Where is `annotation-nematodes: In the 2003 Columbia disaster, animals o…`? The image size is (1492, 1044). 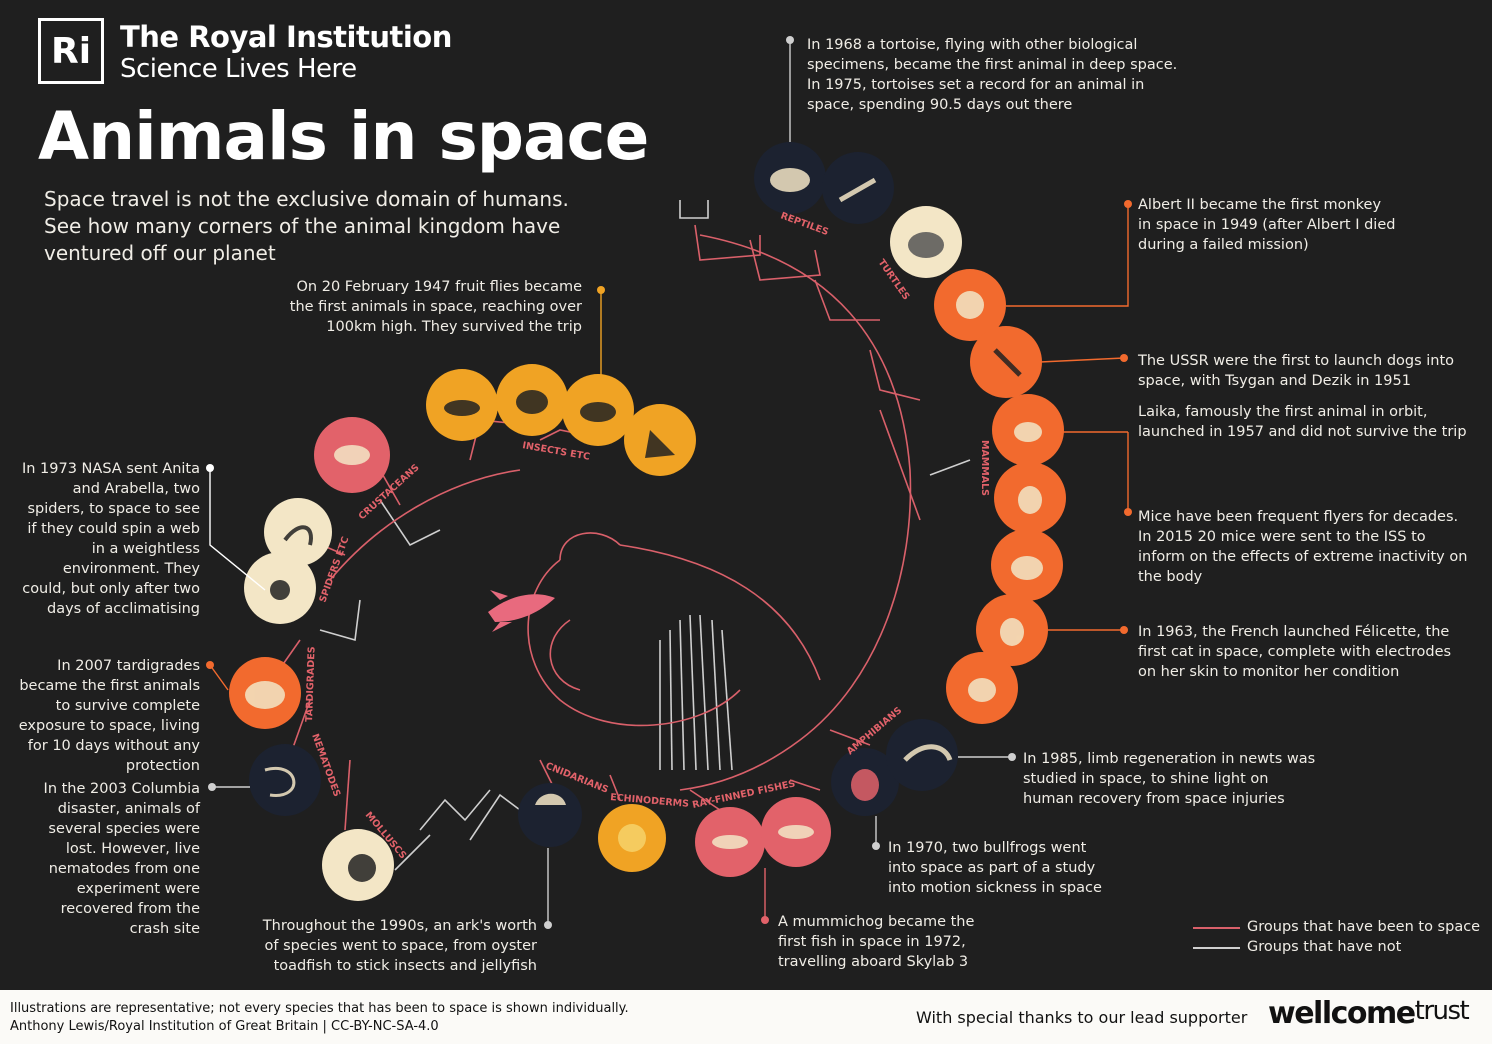
annotation-nematodes: In the 2003 Columbia disaster, animals o… is located at coordinates (121, 859).